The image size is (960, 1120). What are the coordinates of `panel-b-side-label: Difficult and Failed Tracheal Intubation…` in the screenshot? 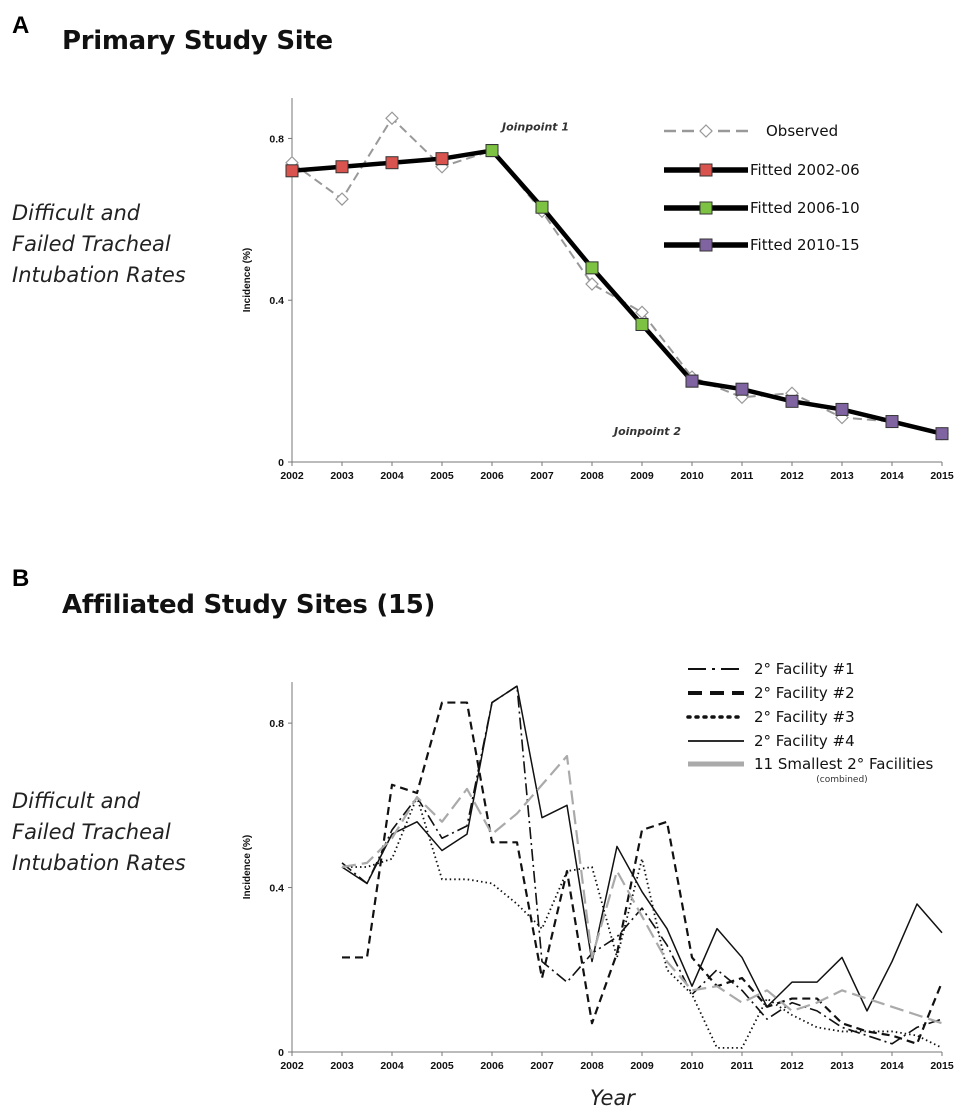 It's located at (99, 832).